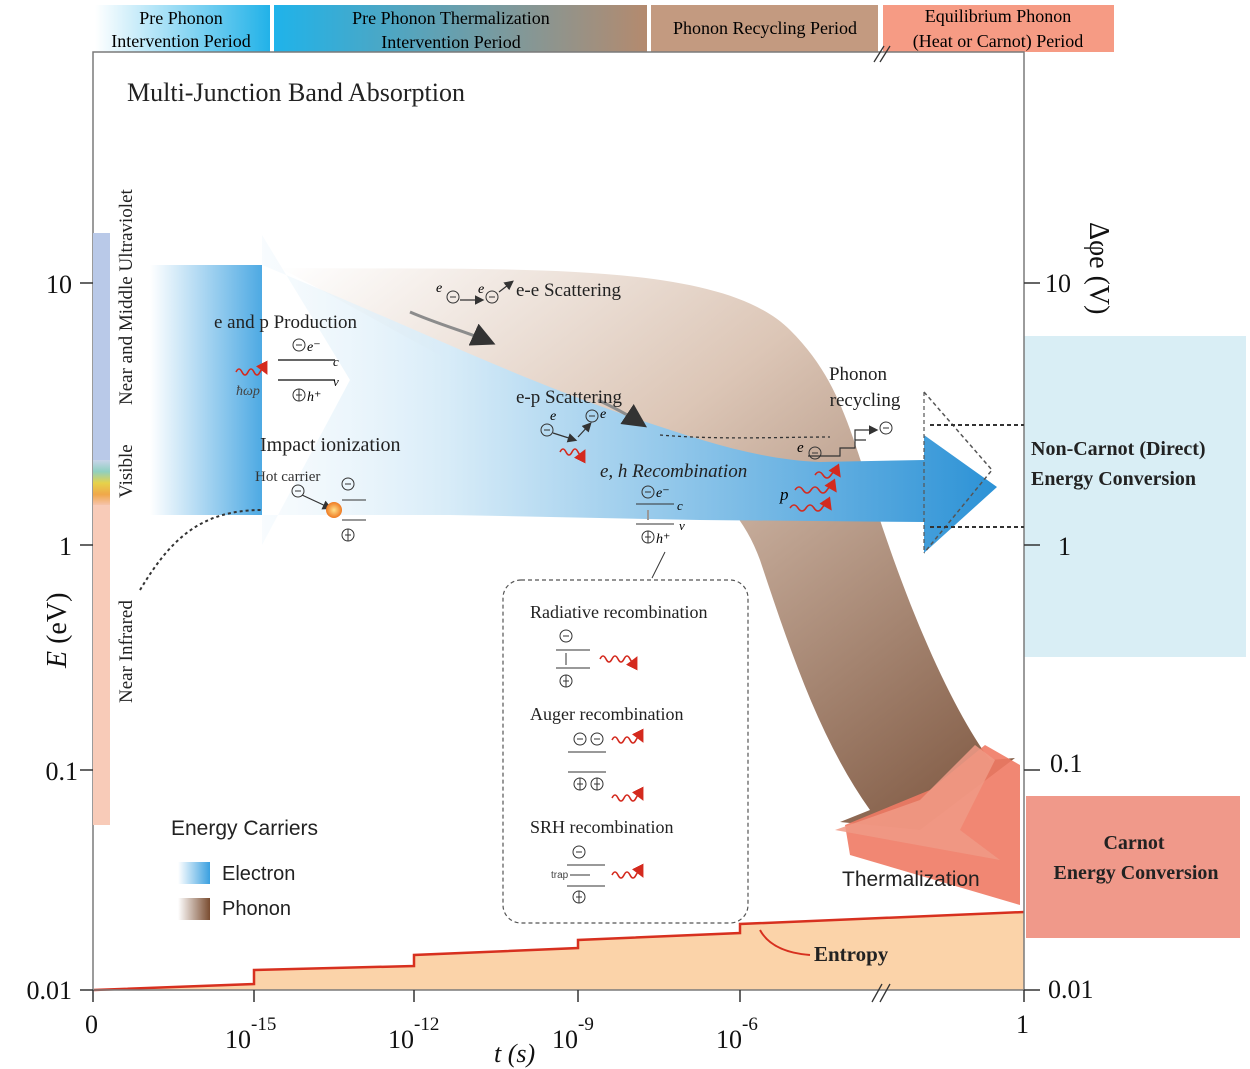 The width and height of the screenshot is (1250, 1069). Describe the element at coordinates (881, 524) in the screenshot. I see `axis-break-marks` at that location.